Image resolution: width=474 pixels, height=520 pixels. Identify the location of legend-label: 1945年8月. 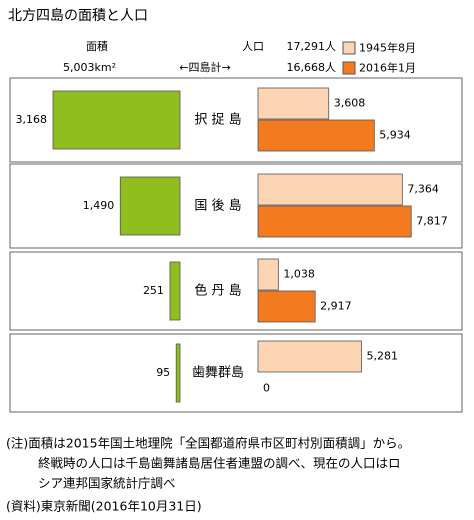
(387, 48).